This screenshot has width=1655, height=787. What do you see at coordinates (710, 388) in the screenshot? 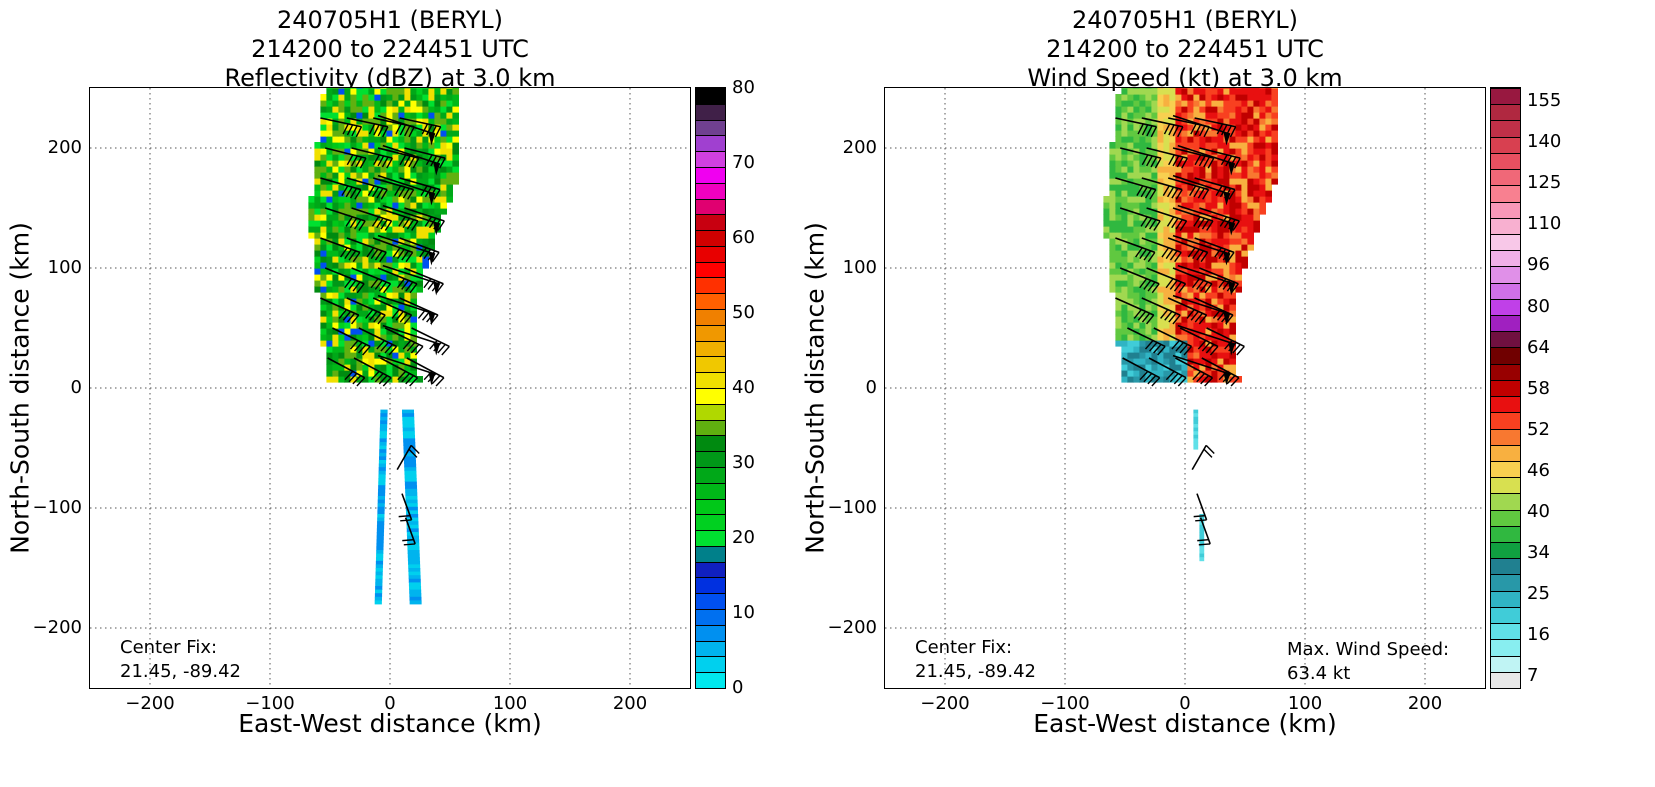
I see `reflectivity-colorbar` at bounding box center [710, 388].